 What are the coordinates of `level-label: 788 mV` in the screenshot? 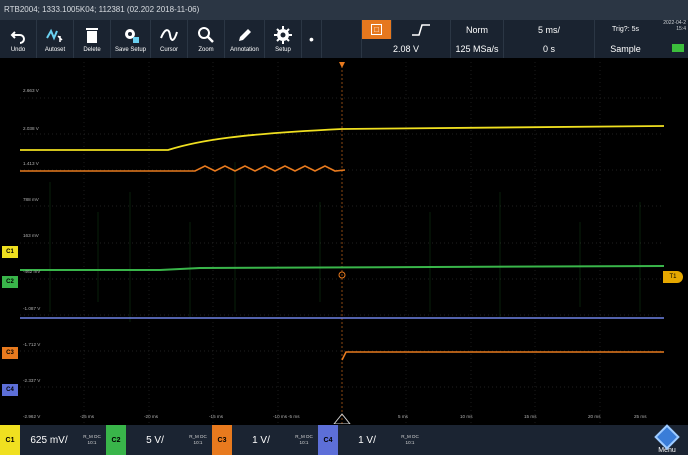 It's located at (31, 199).